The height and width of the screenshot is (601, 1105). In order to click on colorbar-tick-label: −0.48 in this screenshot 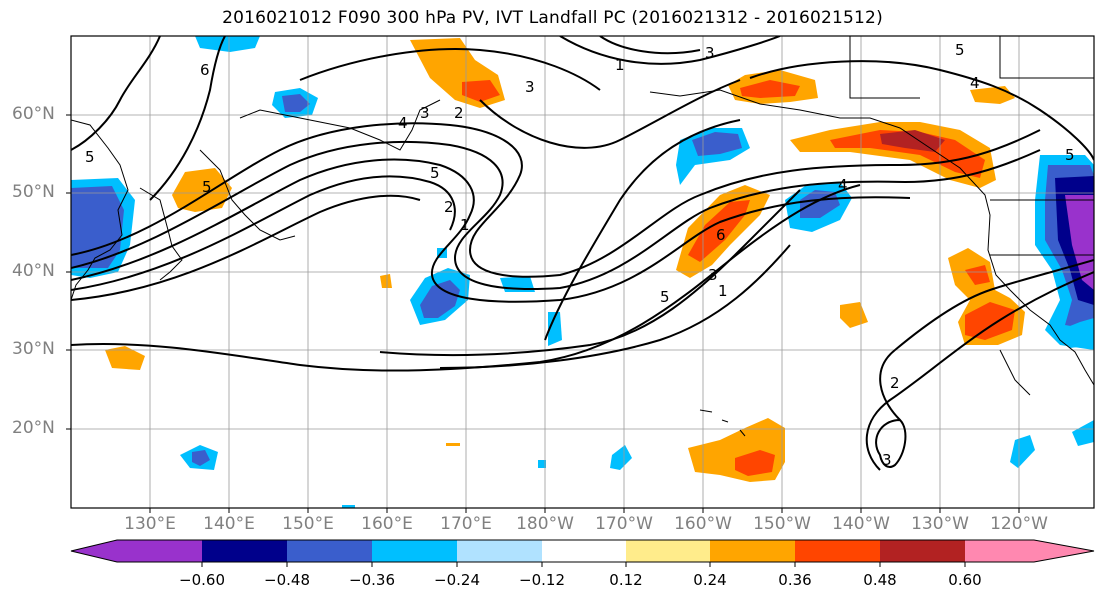, I will do `click(287, 580)`.